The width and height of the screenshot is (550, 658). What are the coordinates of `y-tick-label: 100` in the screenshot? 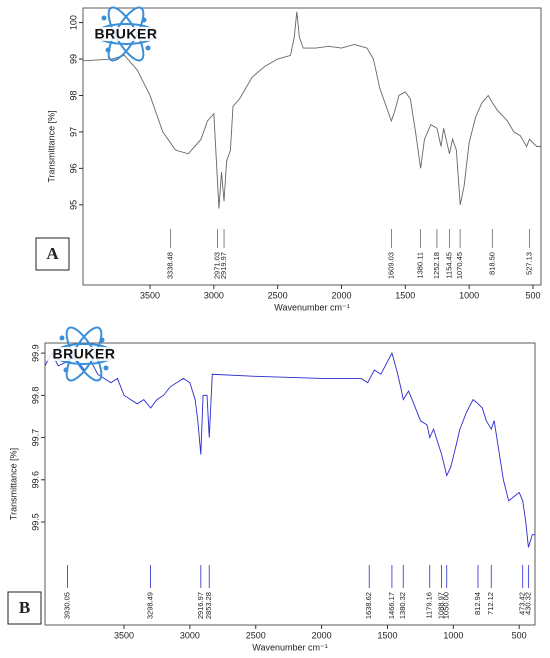 It's located at (73, 22).